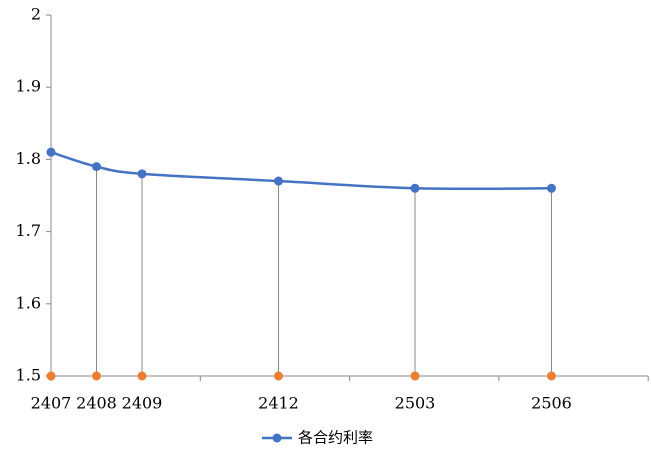 This screenshot has height=459, width=651. What do you see at coordinates (36, 14) in the screenshot?
I see `y-tick-label: 2` at bounding box center [36, 14].